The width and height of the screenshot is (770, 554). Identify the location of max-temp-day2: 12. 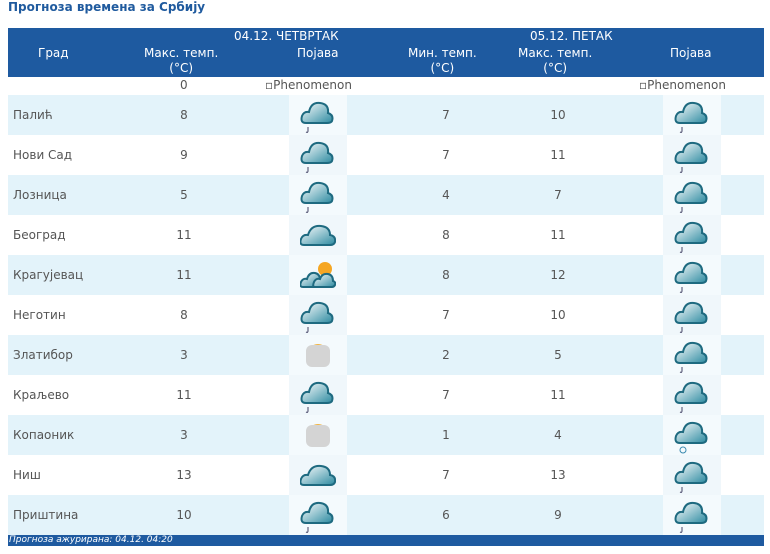
(558, 275).